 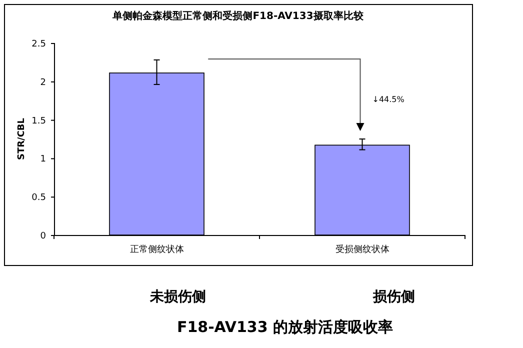 What do you see at coordinates (285, 327) in the screenshot?
I see `text: F18-AV133 的放射活度吸收率` at bounding box center [285, 327].